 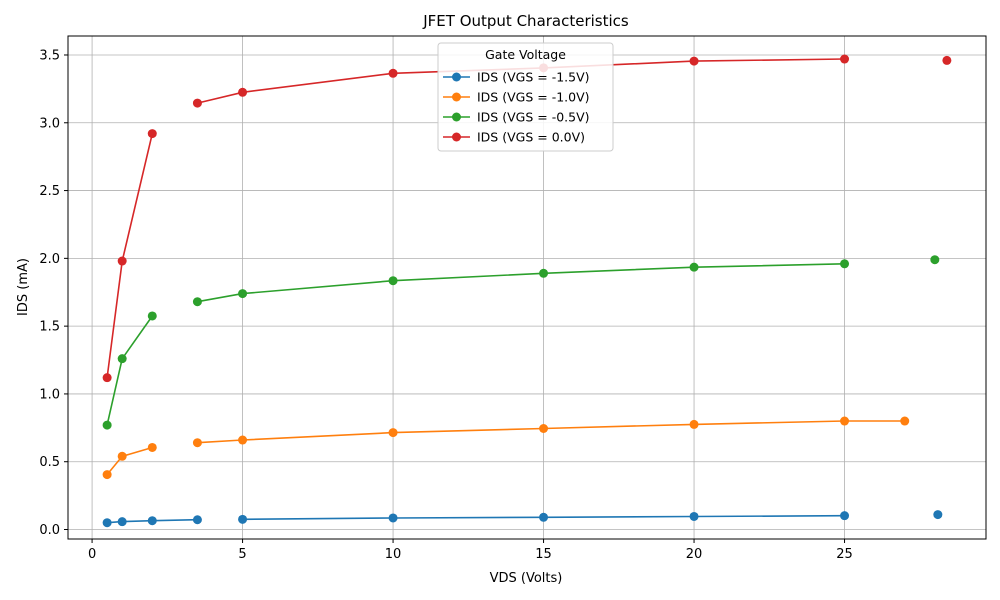 I want to click on legend-entry: IDS (VGS = -0.5V), so click(x=533, y=117).